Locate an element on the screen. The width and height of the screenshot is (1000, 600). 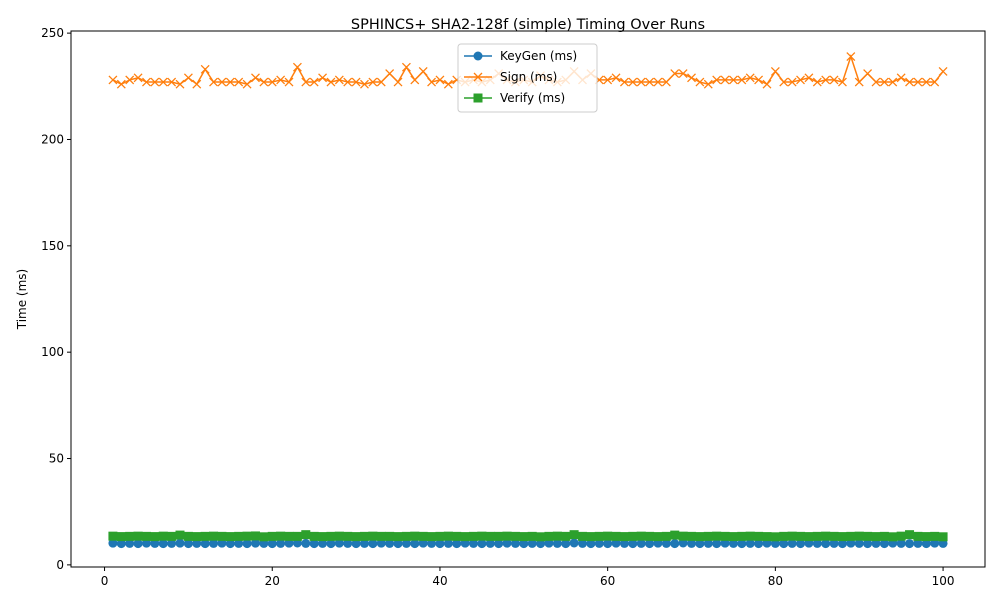
legend-label-verify-ms: Verify (ms) is located at coordinates (532, 98).